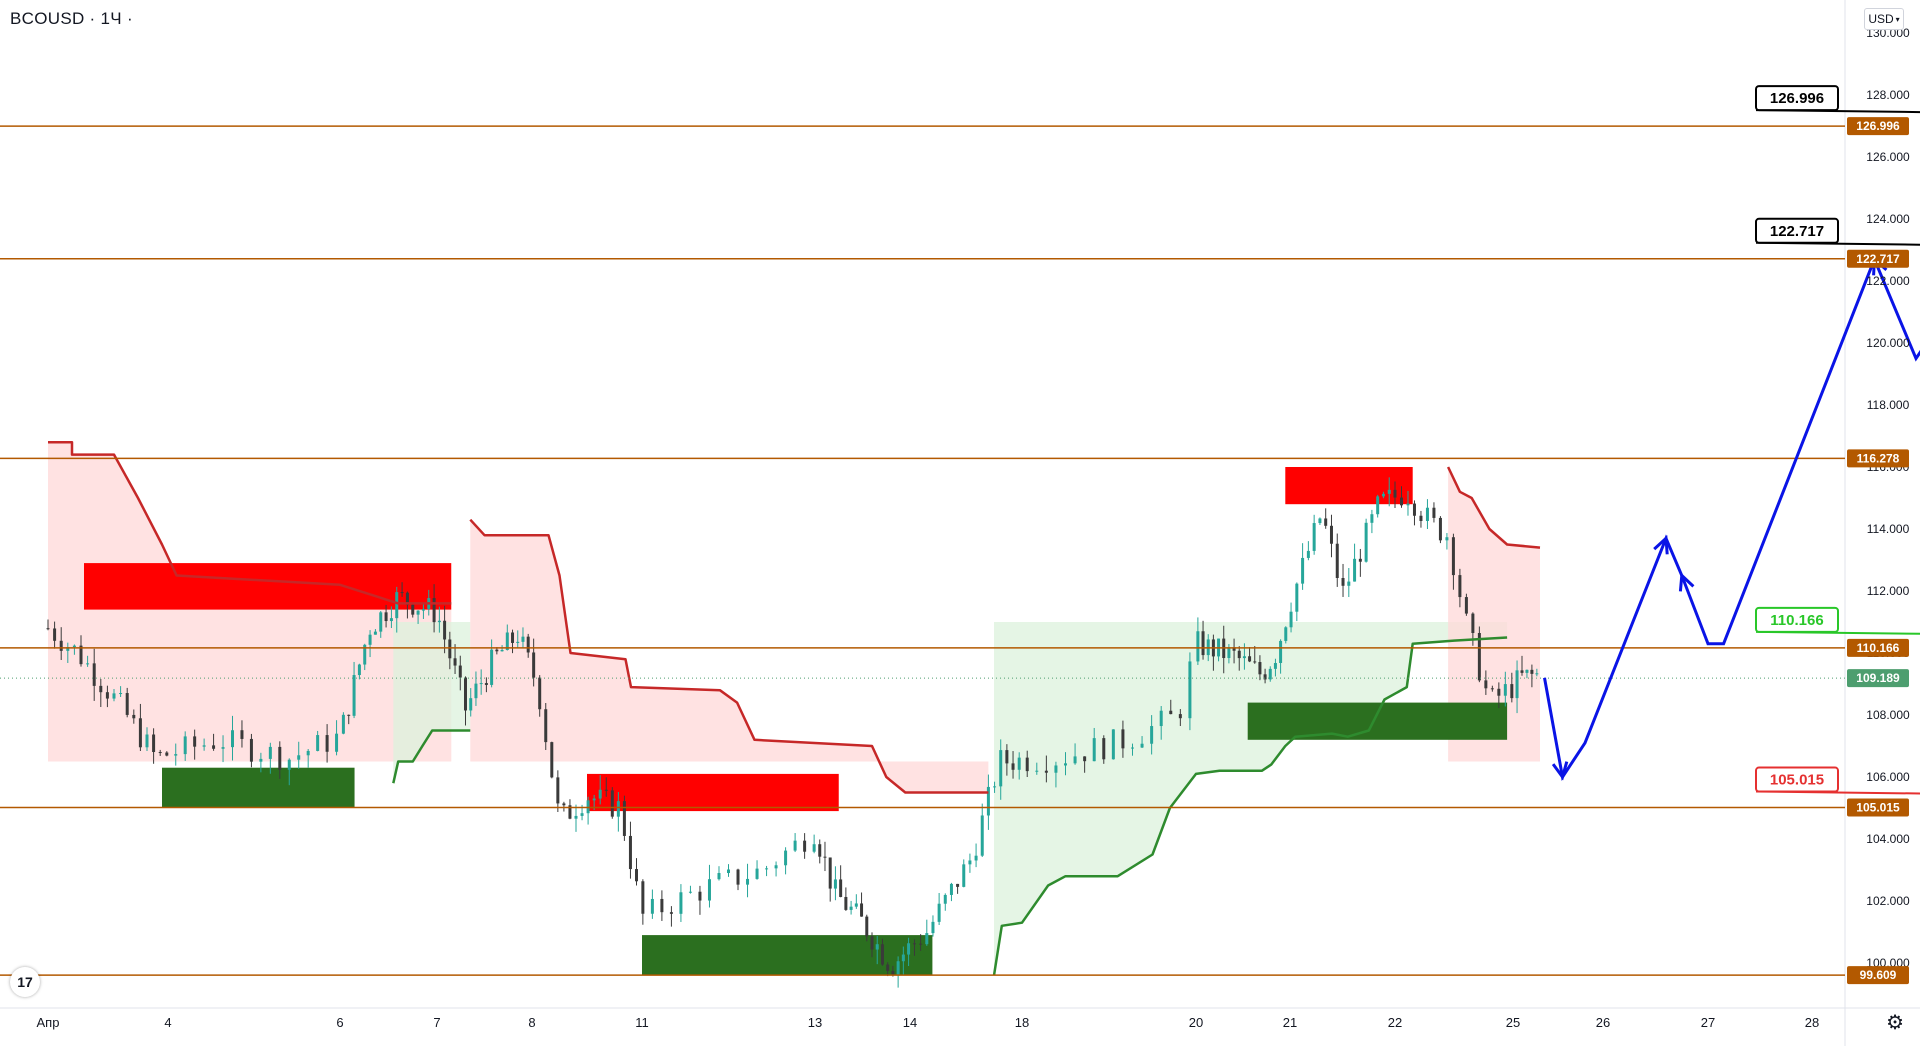 The width and height of the screenshot is (1920, 1051). Describe the element at coordinates (1895, 1022) in the screenshot. I see `gear-icon: ⚙` at that location.